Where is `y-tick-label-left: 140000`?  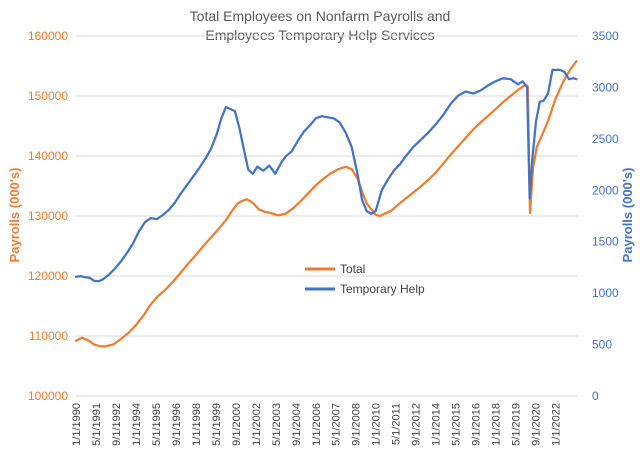
y-tick-label-left: 140000 is located at coordinates (48, 156).